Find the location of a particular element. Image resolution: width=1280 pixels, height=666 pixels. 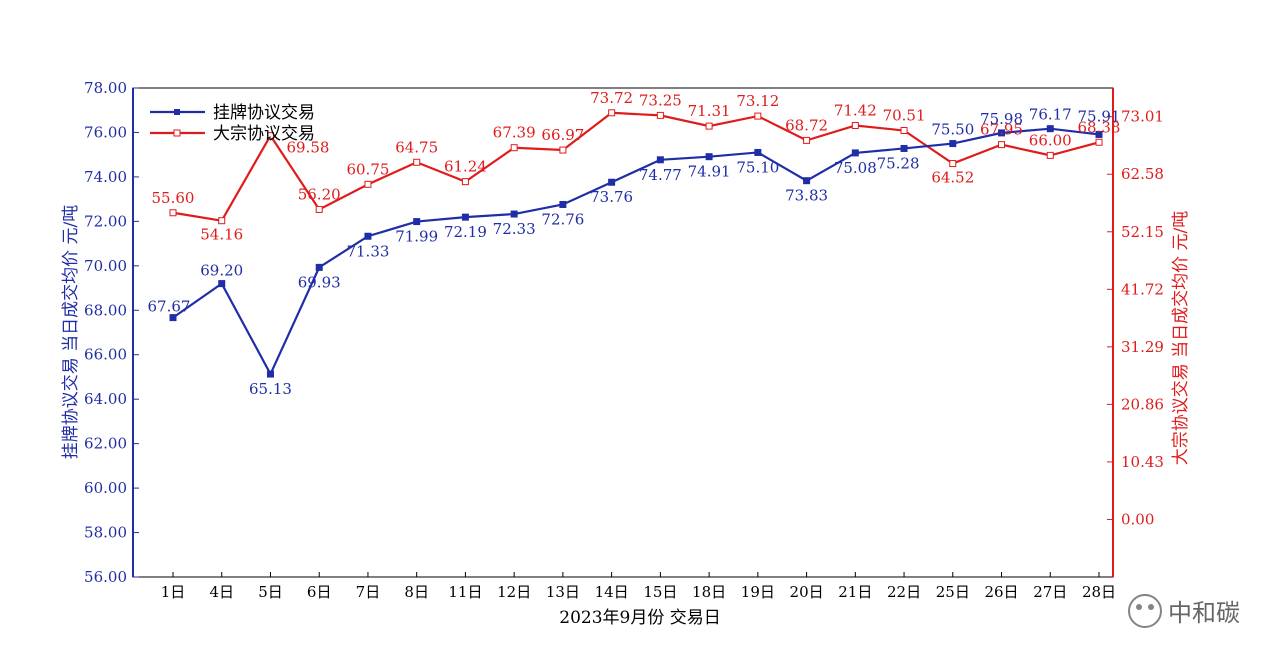

left-tick-label: 78.00 is located at coordinates (105, 88).